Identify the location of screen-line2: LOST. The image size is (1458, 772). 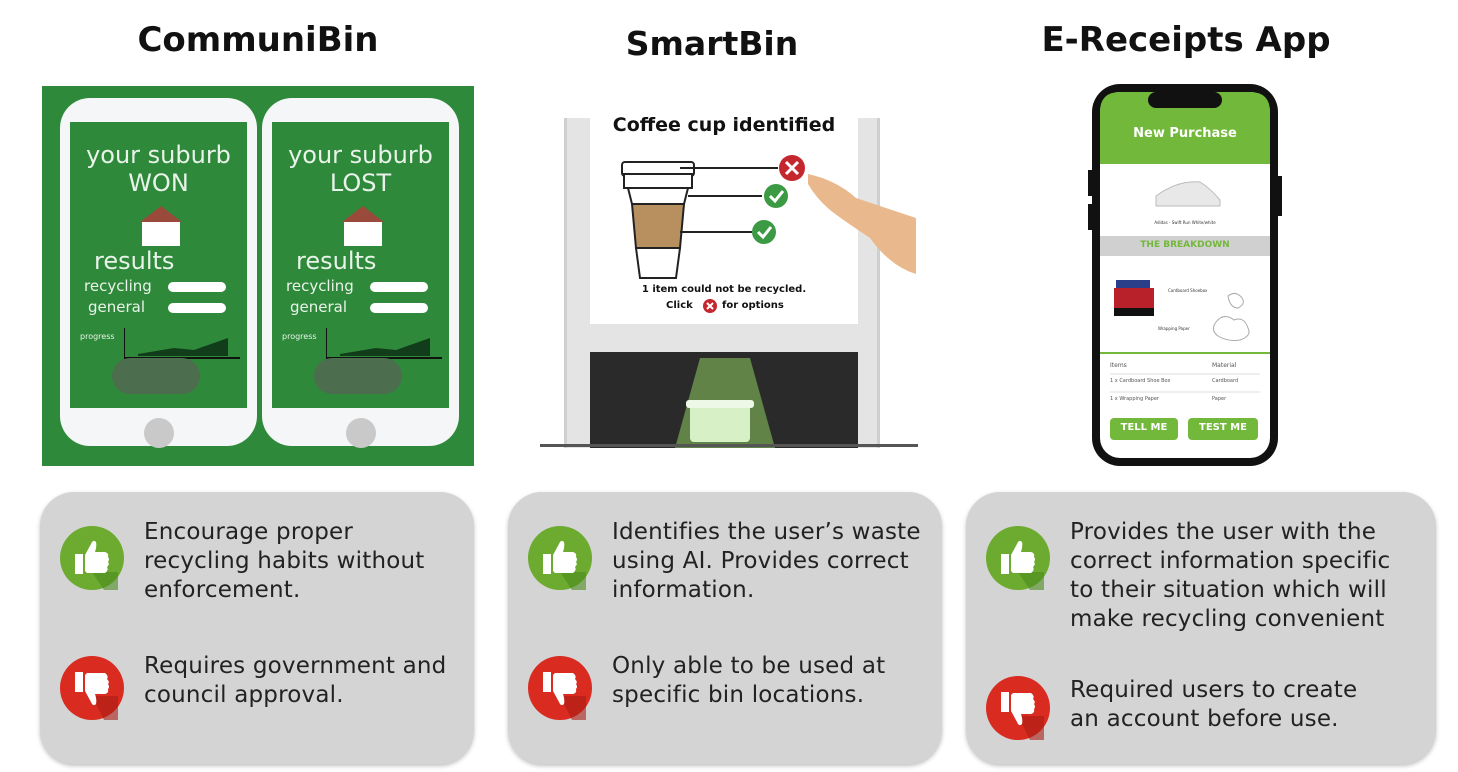
(360, 183).